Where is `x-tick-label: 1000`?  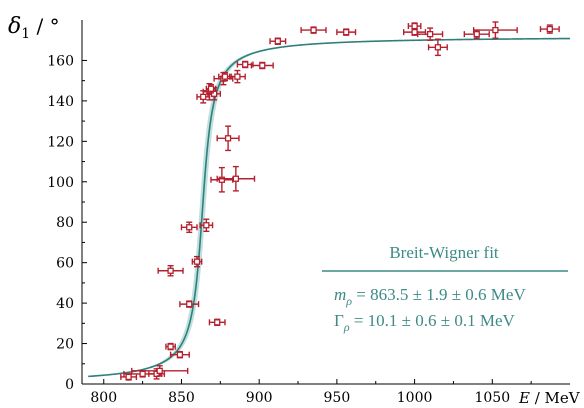 x-tick-label: 1000 is located at coordinates (415, 398).